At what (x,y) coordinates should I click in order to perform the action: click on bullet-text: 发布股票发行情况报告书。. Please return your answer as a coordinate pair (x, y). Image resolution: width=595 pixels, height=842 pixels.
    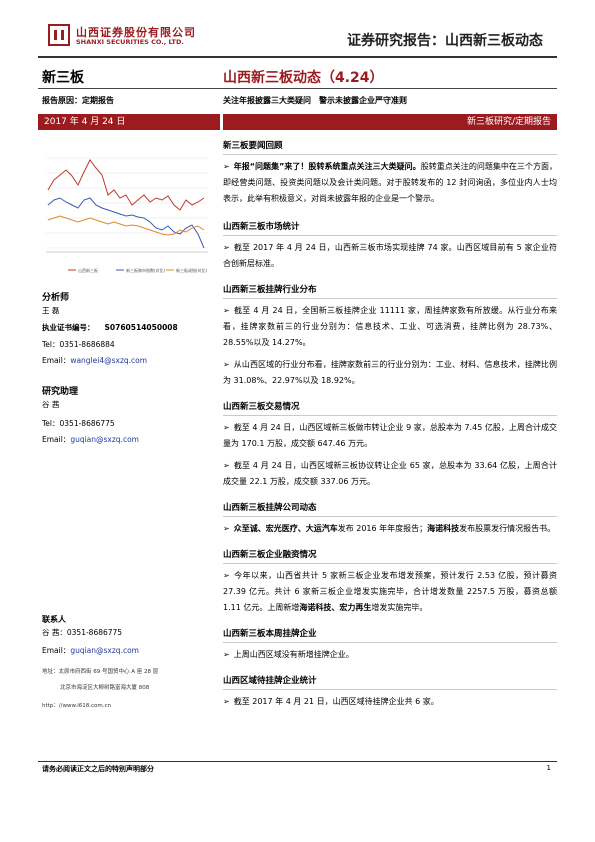
    Looking at the image, I should click on (507, 528).